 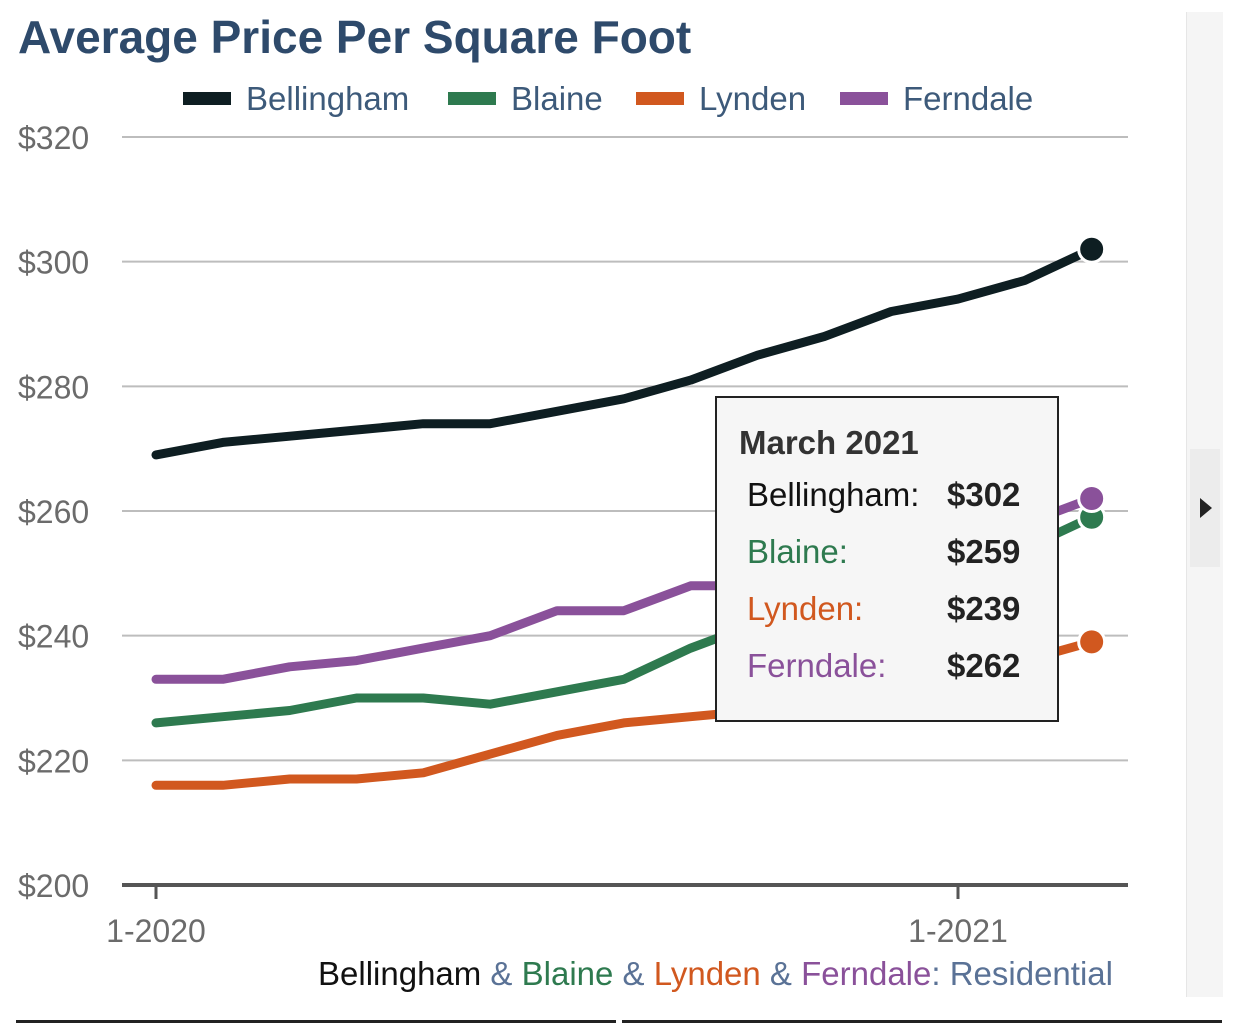 I want to click on y-tick-label: $240, so click(x=53, y=637).